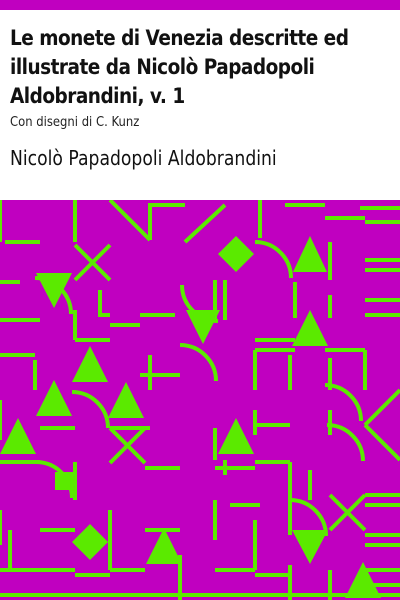 This screenshot has height=600, width=400. Describe the element at coordinates (75, 122) in the screenshot. I see `book-subtitle: Con disegni di C. Kunz` at that location.